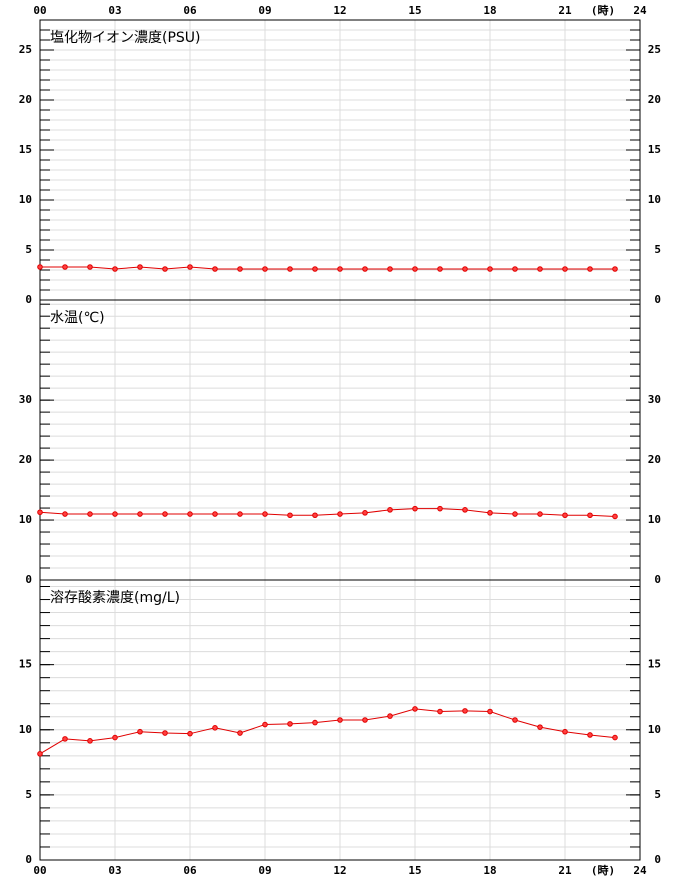 The width and height of the screenshot is (680, 880). Describe the element at coordinates (654, 49) in the screenshot. I see `y2-tick-label: 25` at that location.